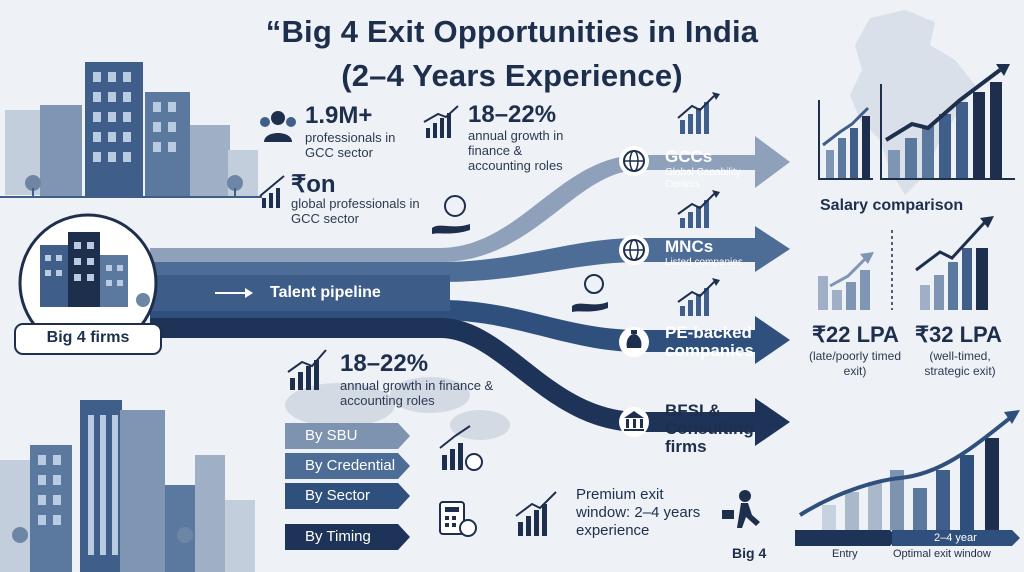 This screenshot has height=572, width=1024. I want to click on city-skyline-bottom, so click(127, 486).